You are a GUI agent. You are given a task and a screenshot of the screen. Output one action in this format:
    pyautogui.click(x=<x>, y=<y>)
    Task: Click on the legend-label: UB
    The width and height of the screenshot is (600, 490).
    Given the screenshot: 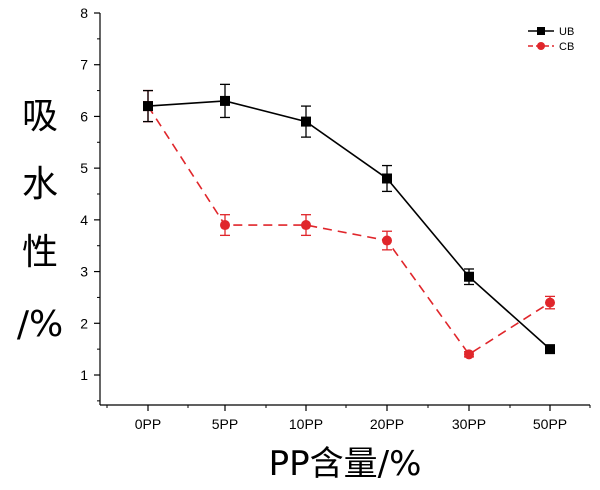 What is the action you would take?
    pyautogui.click(x=566, y=32)
    